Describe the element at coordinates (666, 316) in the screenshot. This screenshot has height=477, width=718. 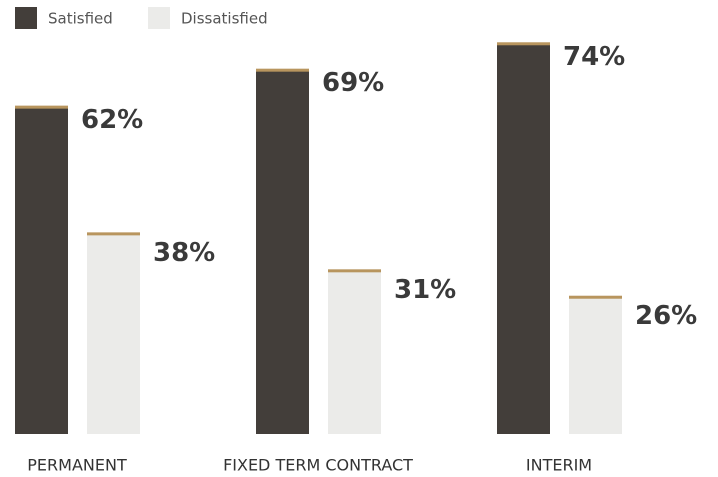
I see `value-label: 26%` at that location.